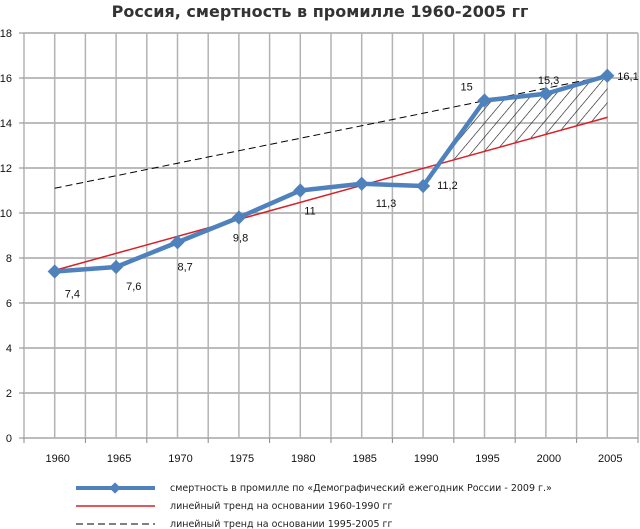 Image resolution: width=640 pixels, height=529 pixels. I want to click on y-tick-label: 14, so click(6, 124).